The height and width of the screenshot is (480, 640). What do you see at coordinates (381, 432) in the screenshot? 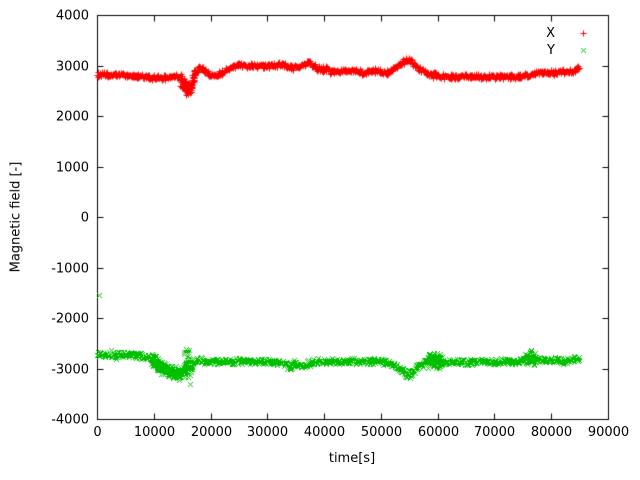
I see `x-tick-label: 50000` at bounding box center [381, 432].